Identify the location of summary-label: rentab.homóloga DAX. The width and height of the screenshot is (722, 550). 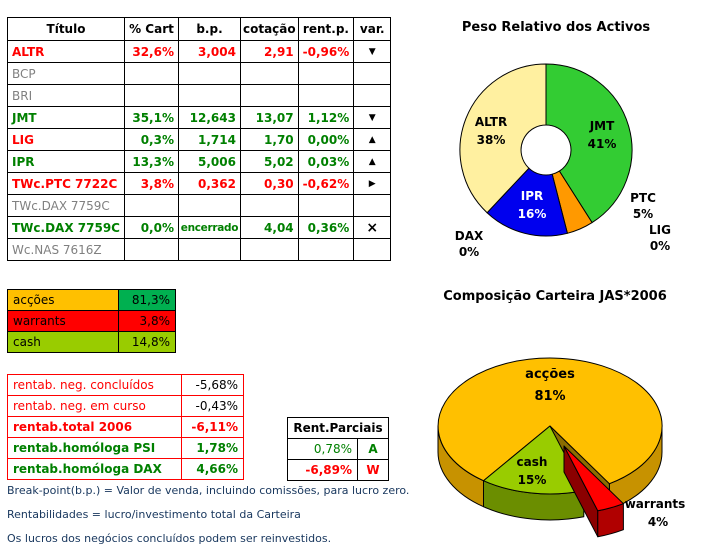
(94, 469).